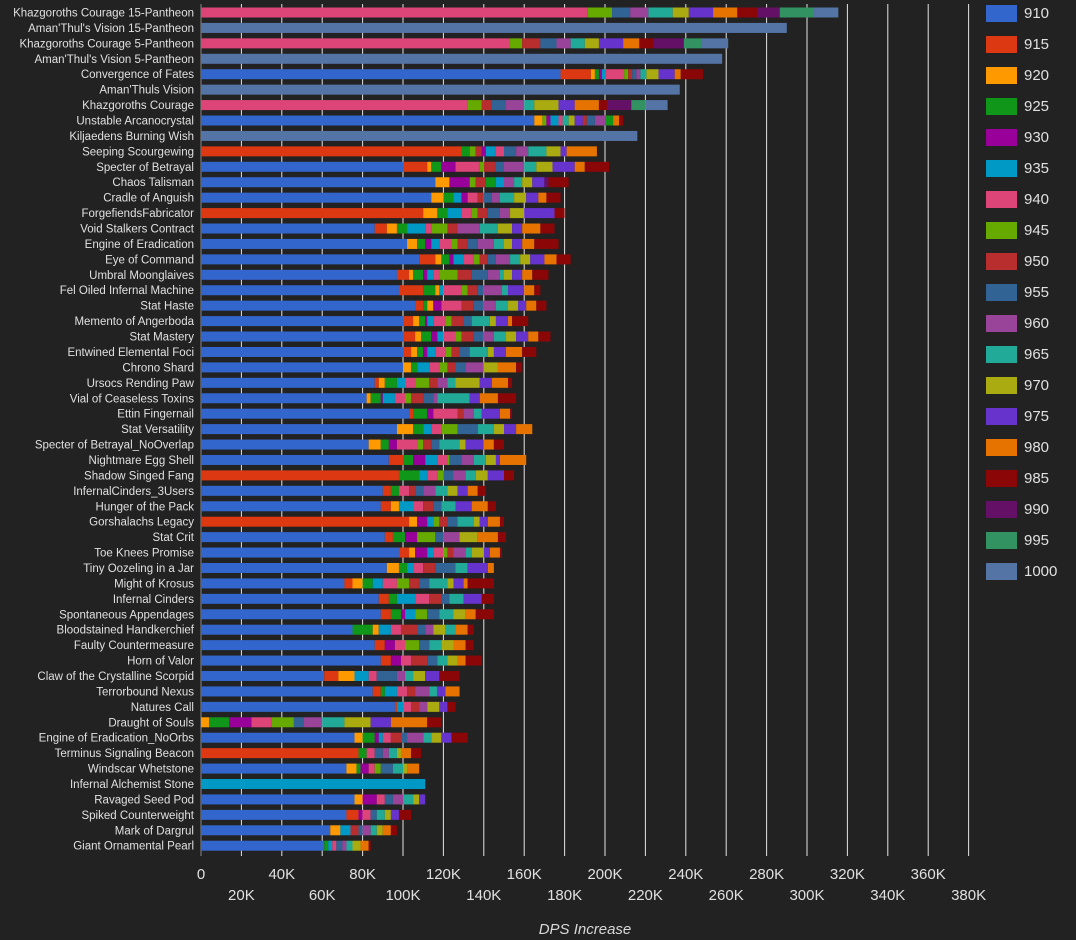 The height and width of the screenshot is (940, 1076). Describe the element at coordinates (1037, 75) in the screenshot. I see `legend-label: 920` at that location.